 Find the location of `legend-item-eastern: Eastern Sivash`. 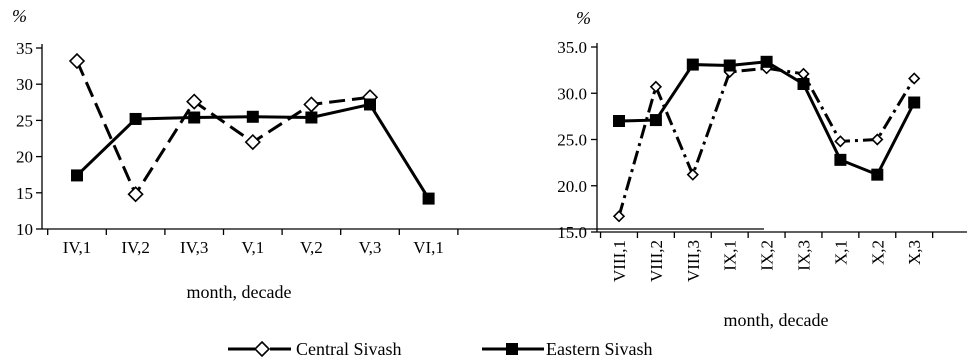

legend-item-eastern: Eastern Sivash is located at coordinates (567, 349).